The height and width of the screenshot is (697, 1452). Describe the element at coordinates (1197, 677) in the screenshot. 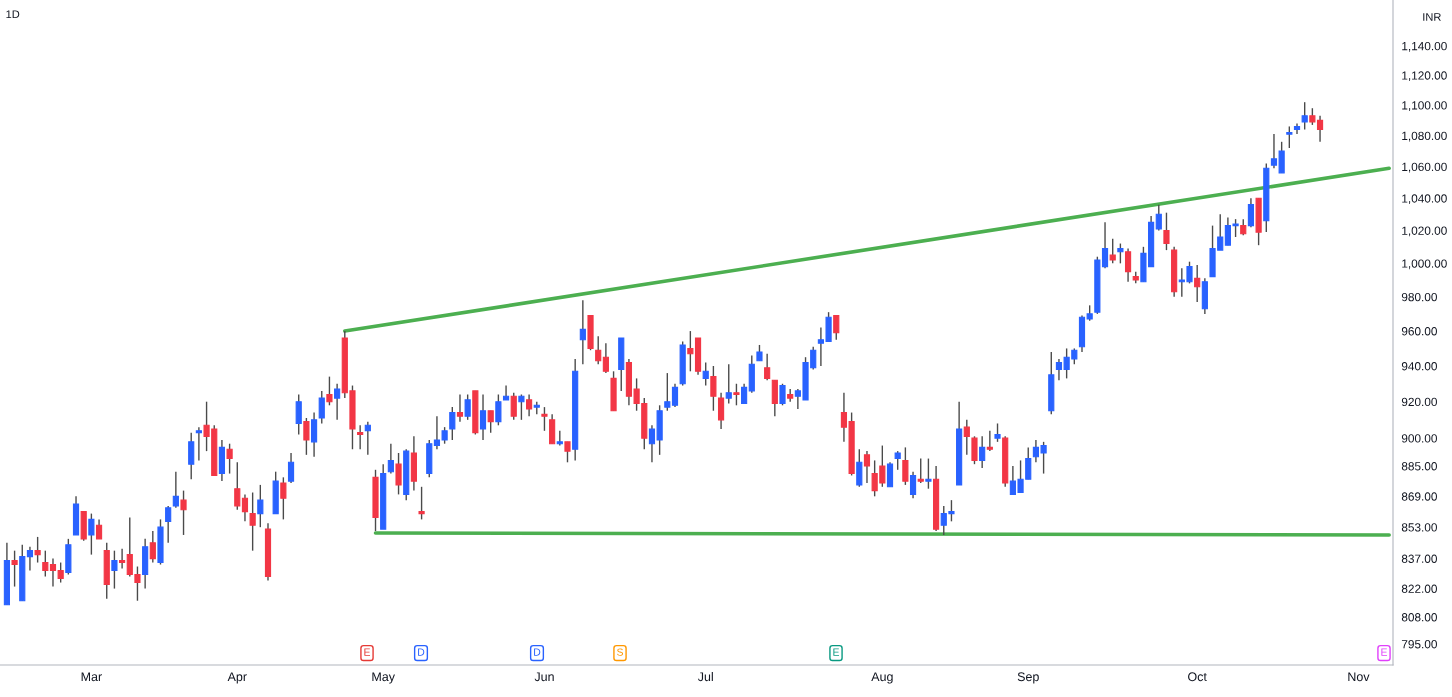

I see `x-tick-label: Oct` at that location.